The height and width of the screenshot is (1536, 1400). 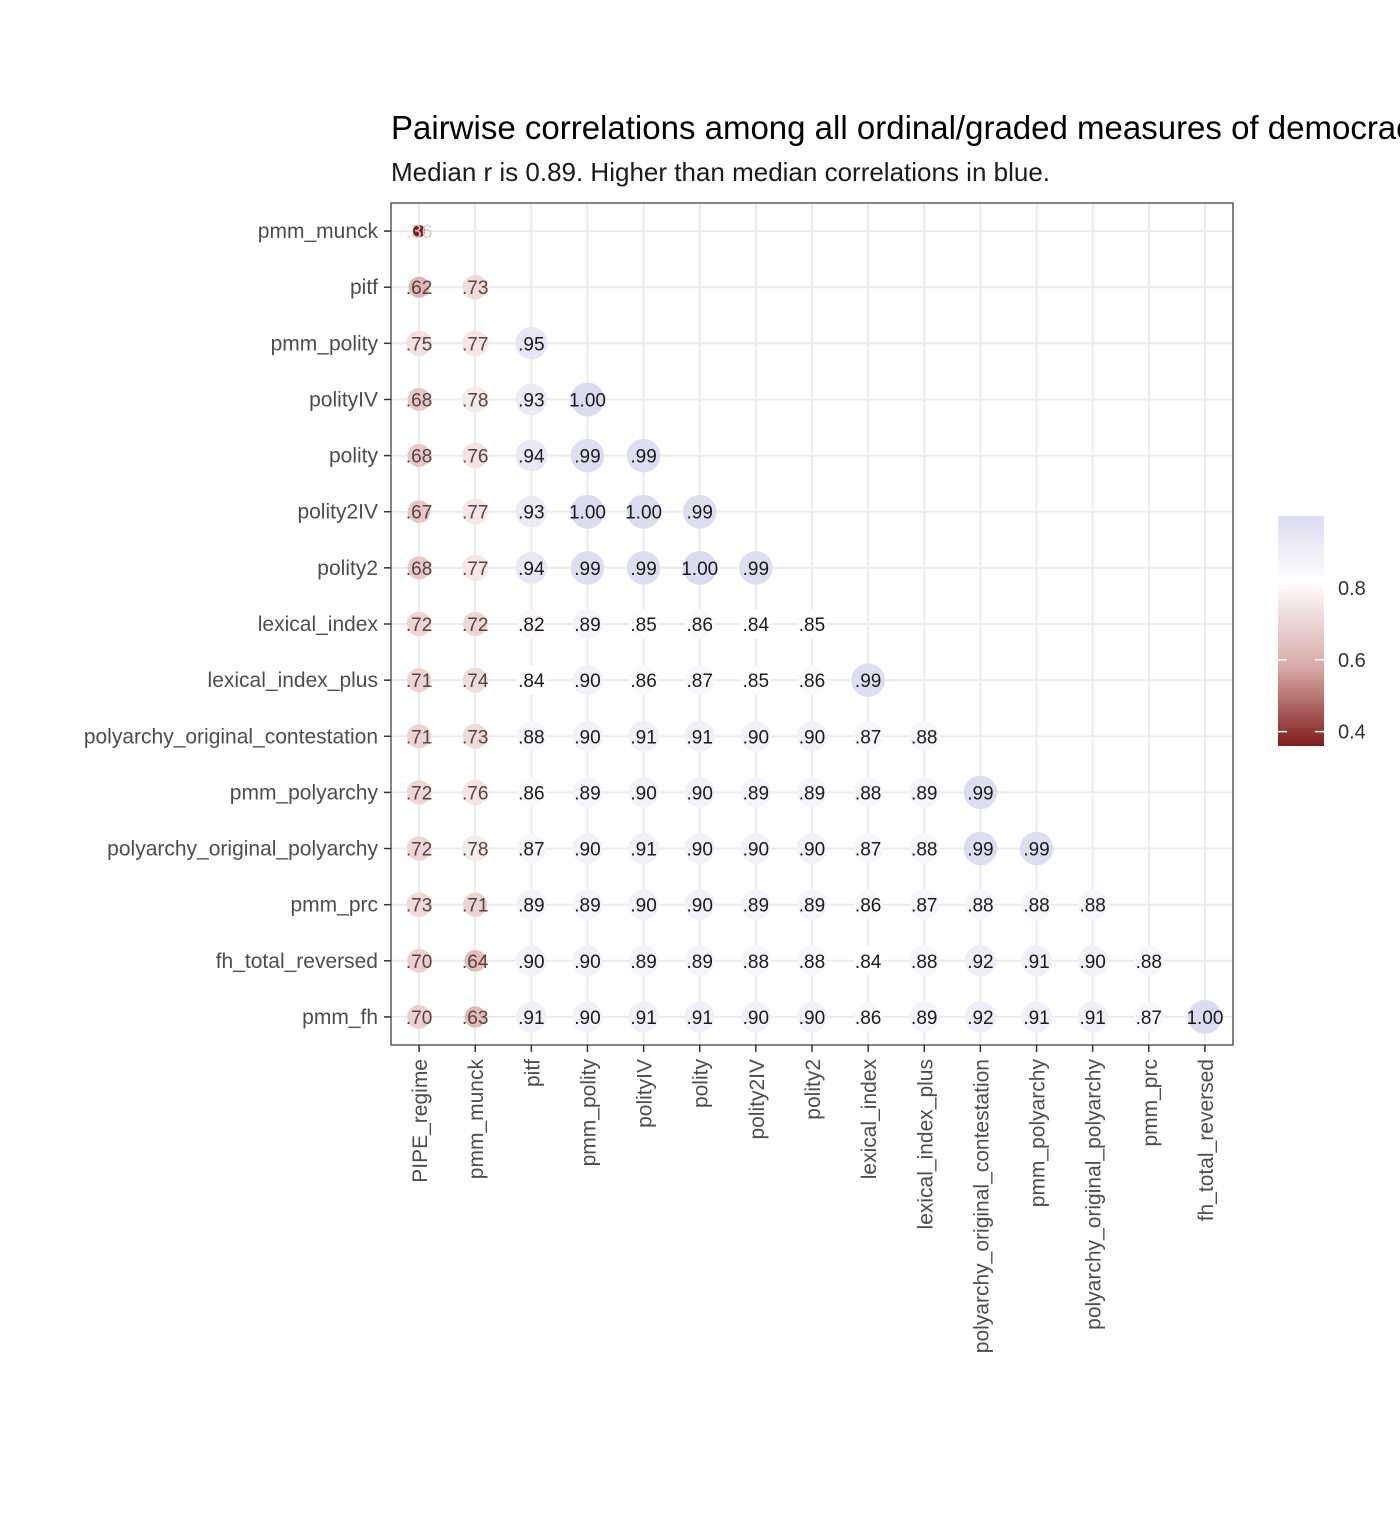 I want to click on correlation-label: .64, so click(x=475, y=962).